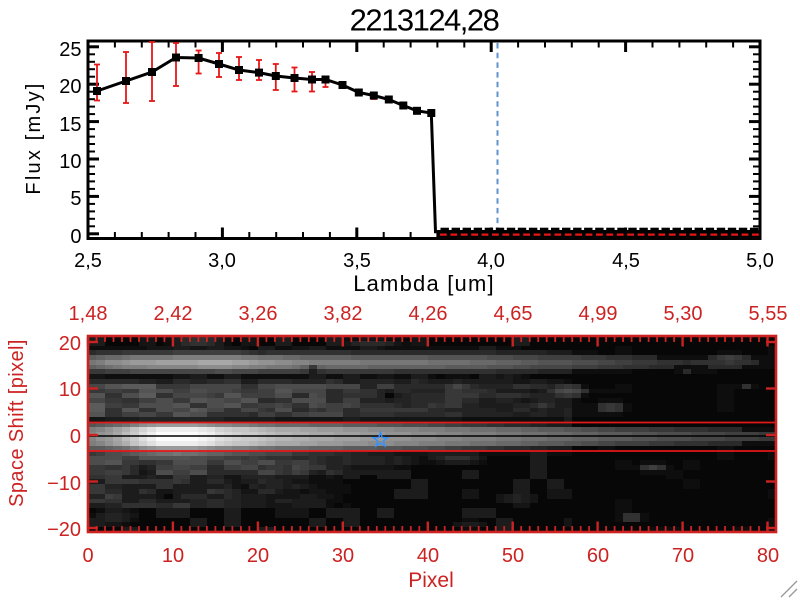 Image resolution: width=800 pixels, height=600 pixels. What do you see at coordinates (424, 20) in the screenshot?
I see `svg-text: 2213124,28` at bounding box center [424, 20].